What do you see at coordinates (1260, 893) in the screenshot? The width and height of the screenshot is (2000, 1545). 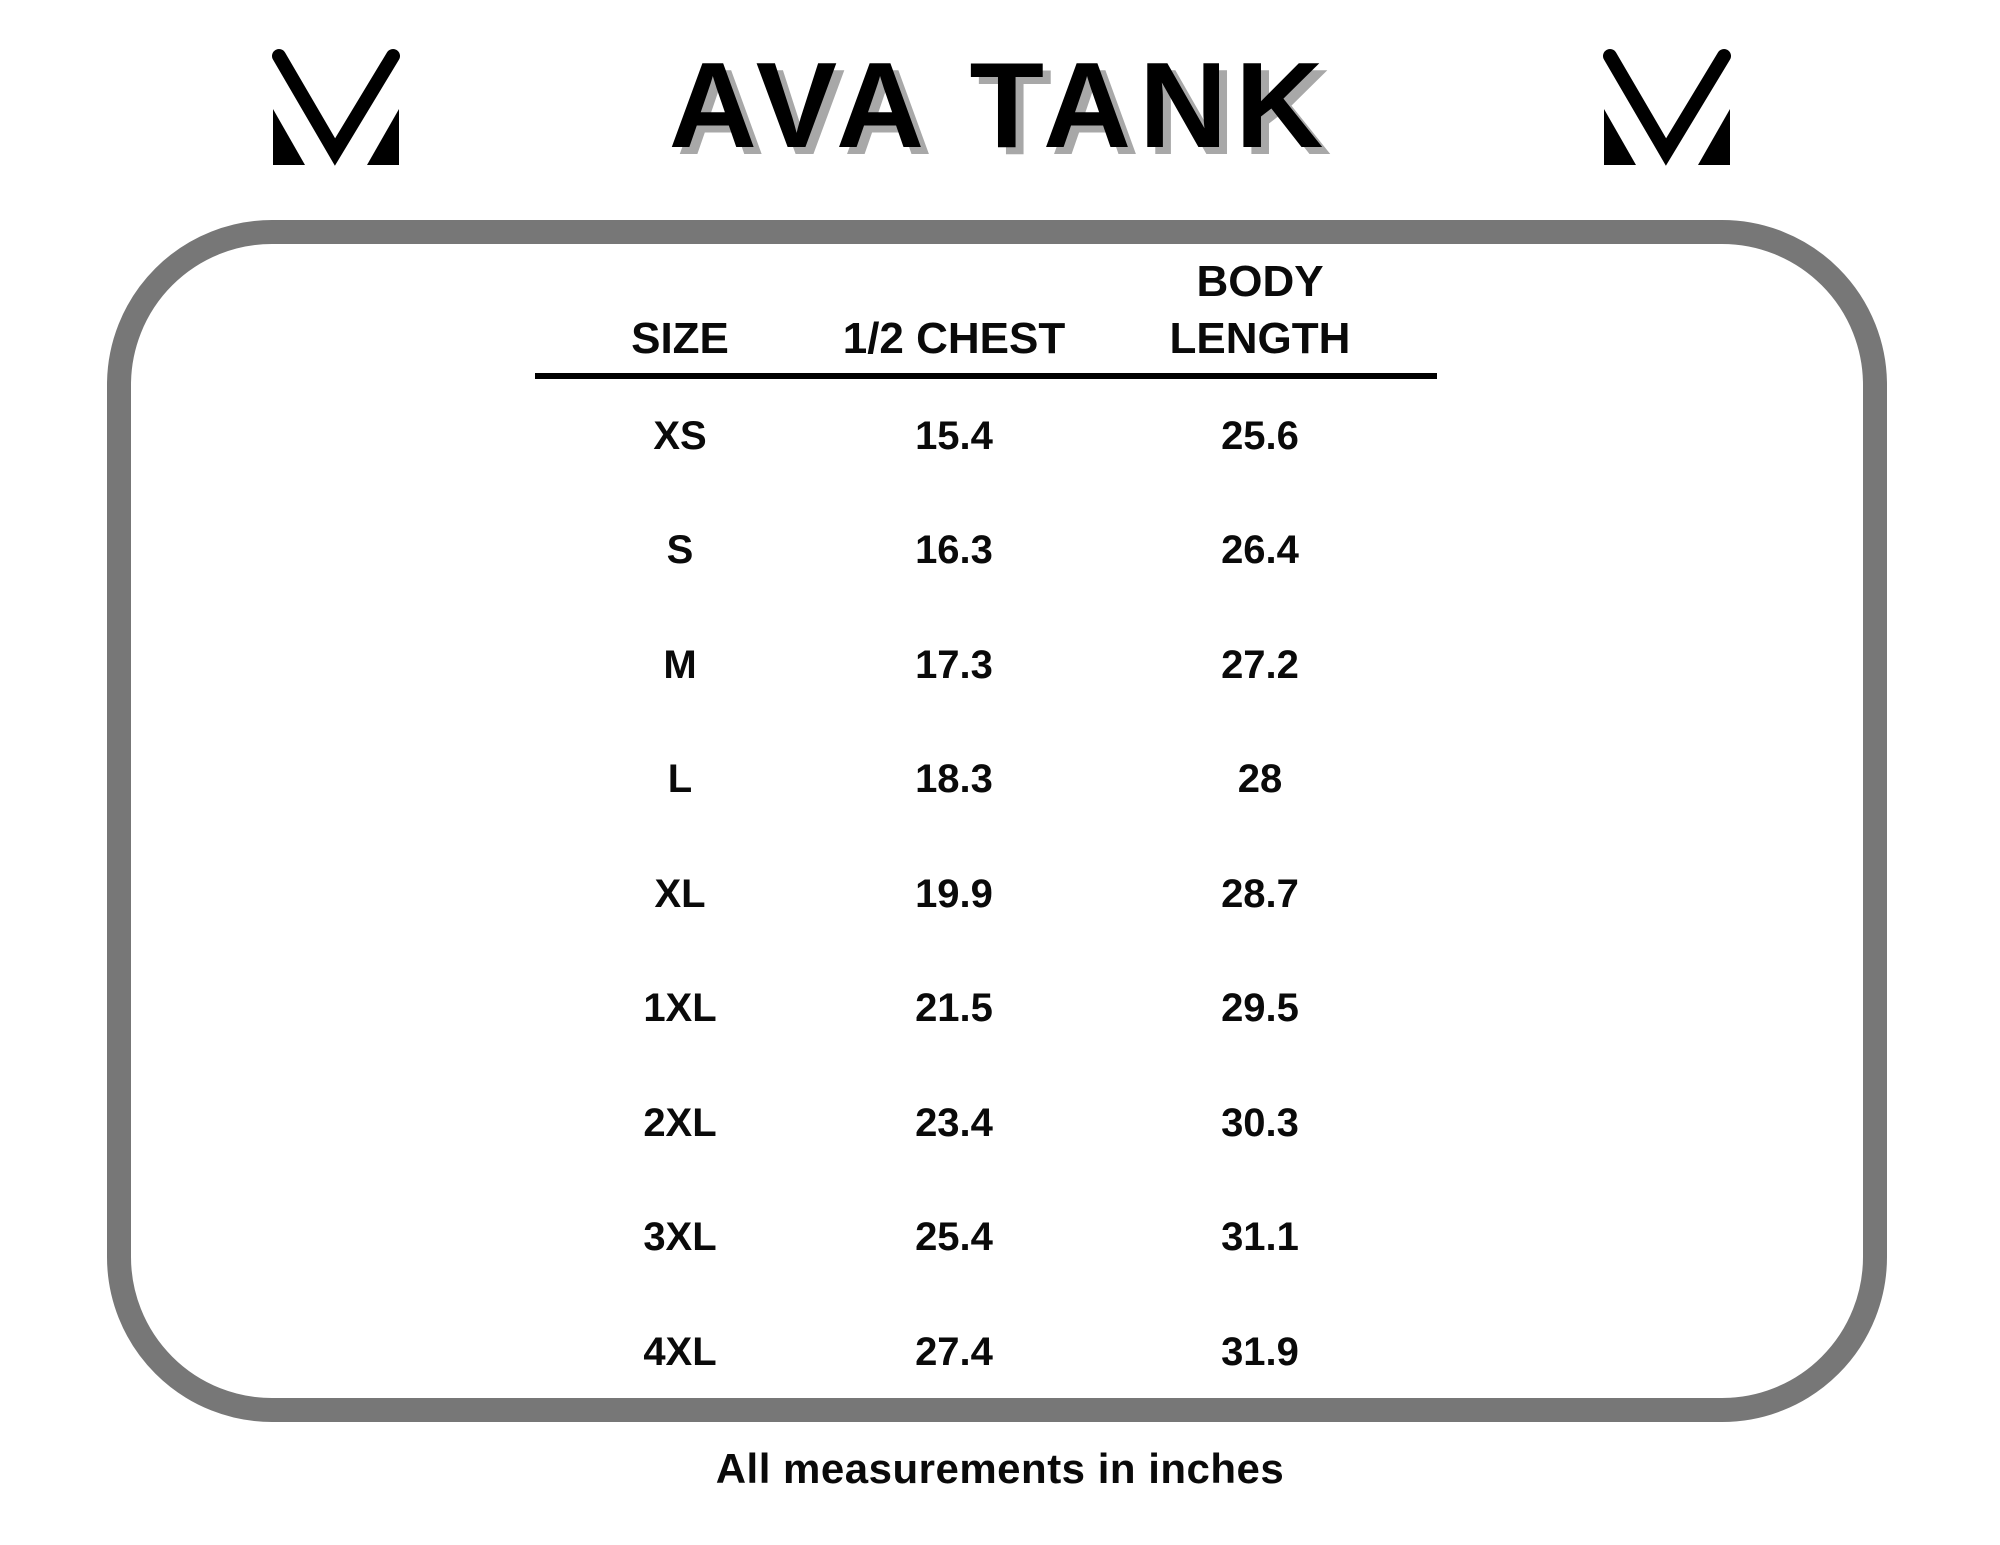 I see `cell-body-length: 28.7` at bounding box center [1260, 893].